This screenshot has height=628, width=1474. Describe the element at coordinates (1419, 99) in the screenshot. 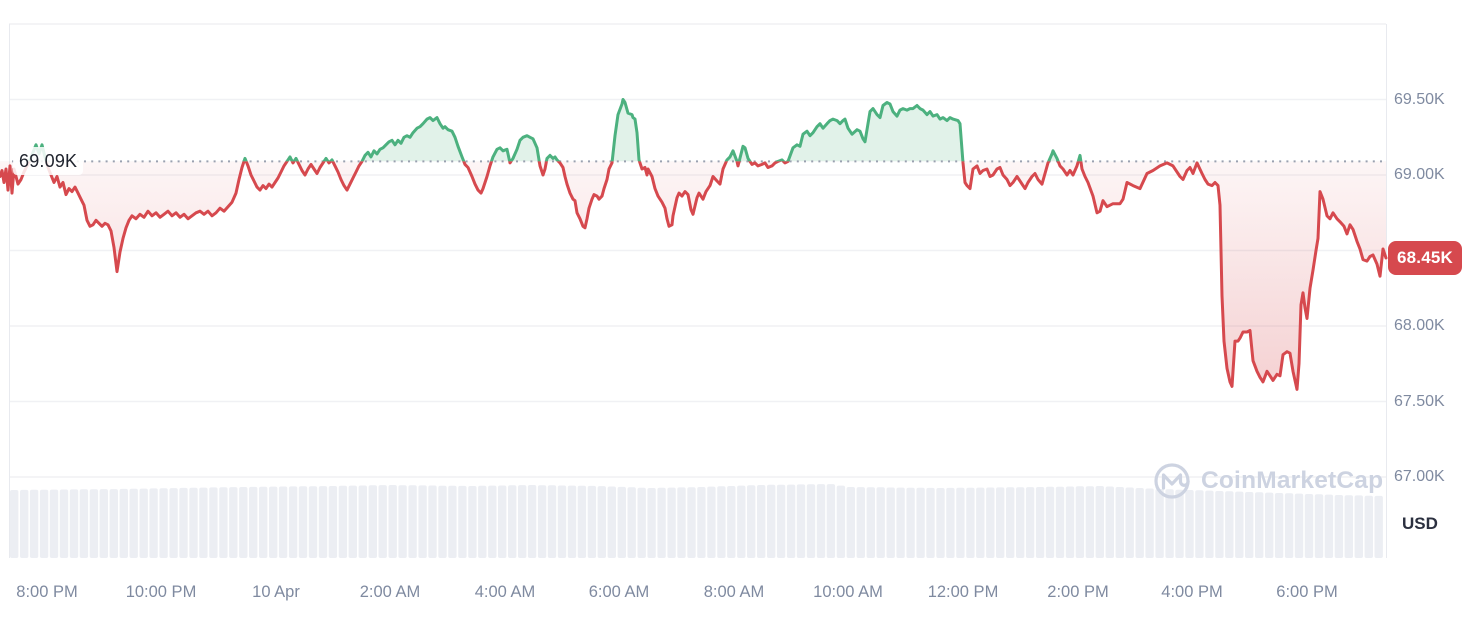

I see `y-tick-label: 69.50K` at that location.